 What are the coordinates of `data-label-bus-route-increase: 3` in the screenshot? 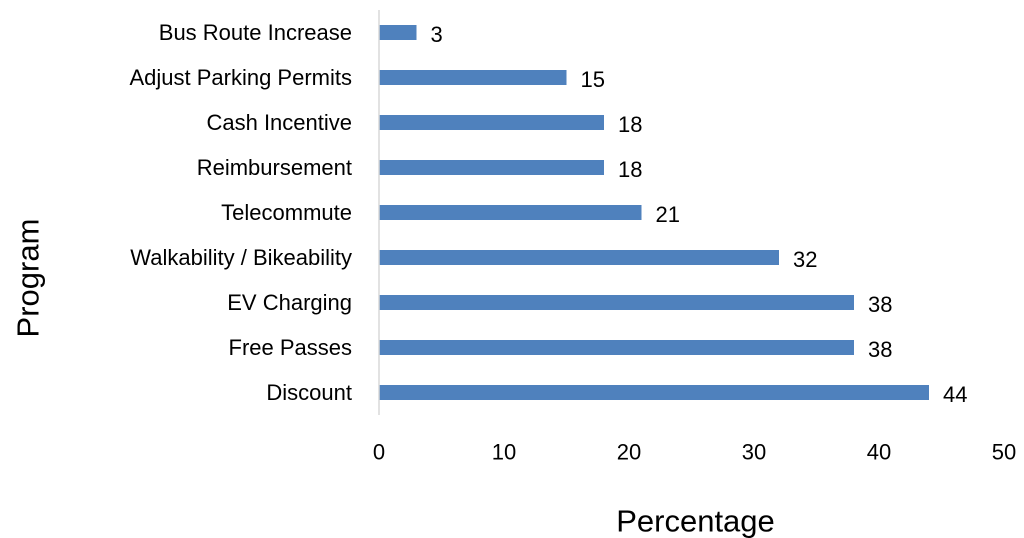 It's located at (437, 34).